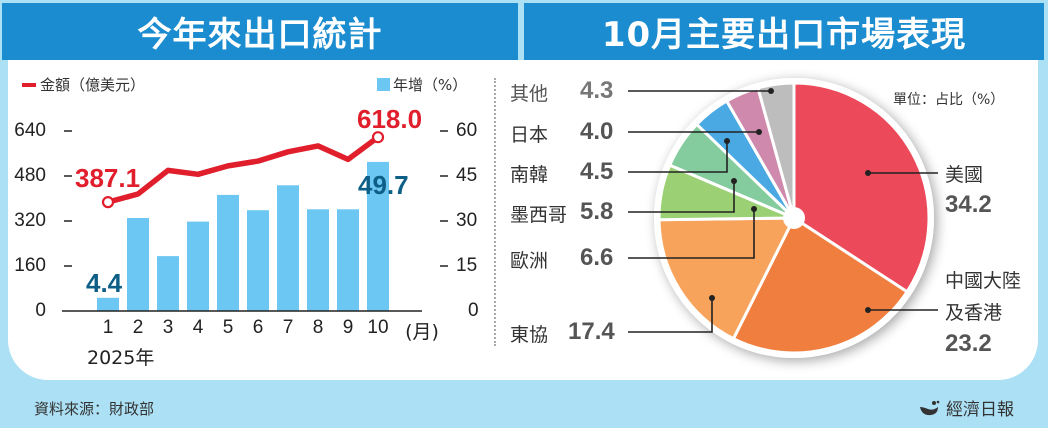  What do you see at coordinates (529, 135) in the screenshot?
I see `slice-name-japan: 日本` at bounding box center [529, 135].